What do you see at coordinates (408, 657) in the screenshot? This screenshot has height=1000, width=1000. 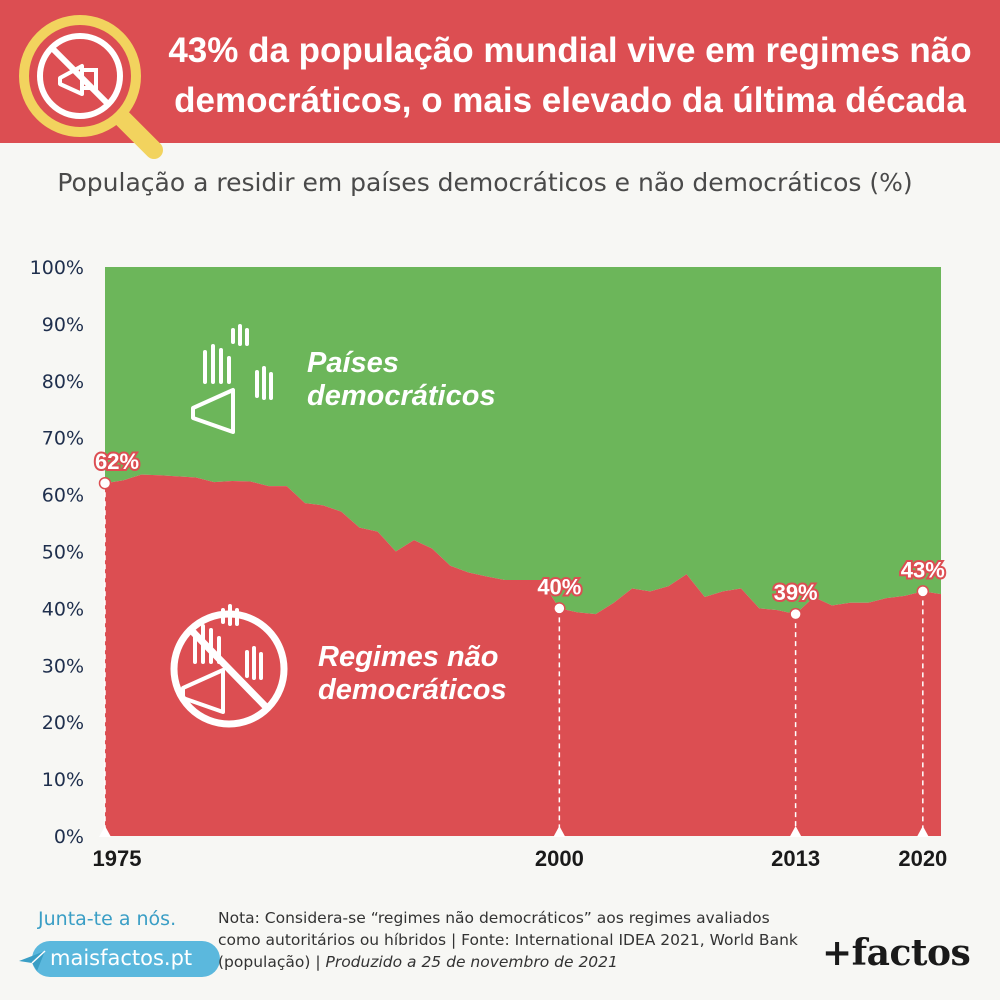 I see `area-label-line: Regimes não` at bounding box center [408, 657].